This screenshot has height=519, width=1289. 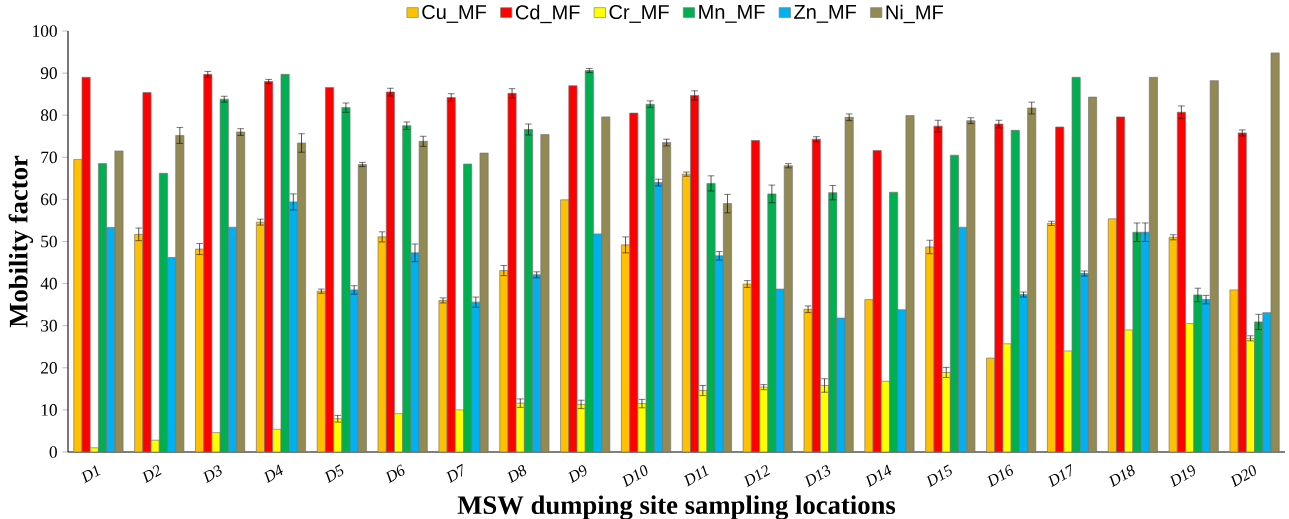 I want to click on y-tick-label: 20, so click(x=49, y=367).